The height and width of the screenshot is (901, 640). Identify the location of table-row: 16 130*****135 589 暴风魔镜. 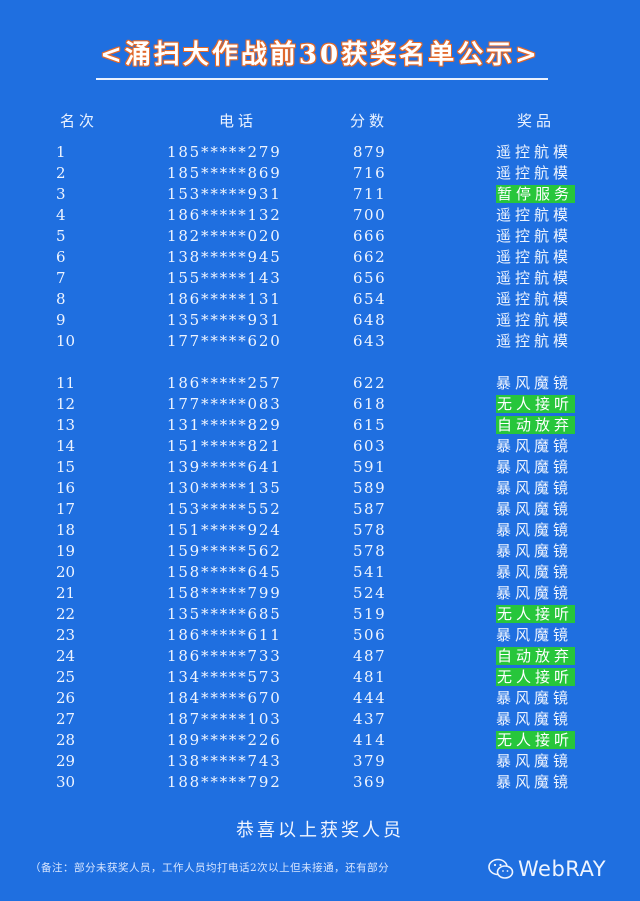
(320, 488).